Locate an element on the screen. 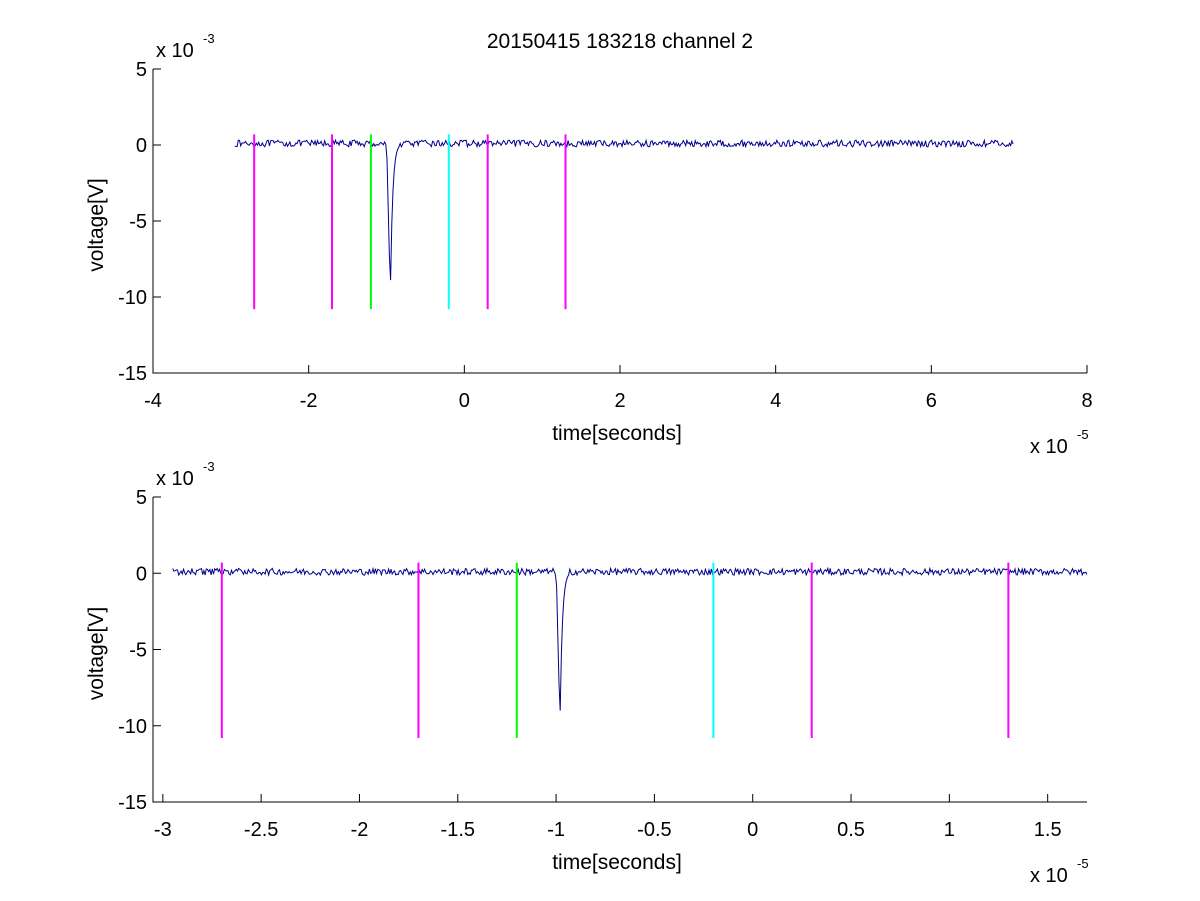 This screenshot has height=901, width=1200. x-tick-label: -2.5 is located at coordinates (261, 830).